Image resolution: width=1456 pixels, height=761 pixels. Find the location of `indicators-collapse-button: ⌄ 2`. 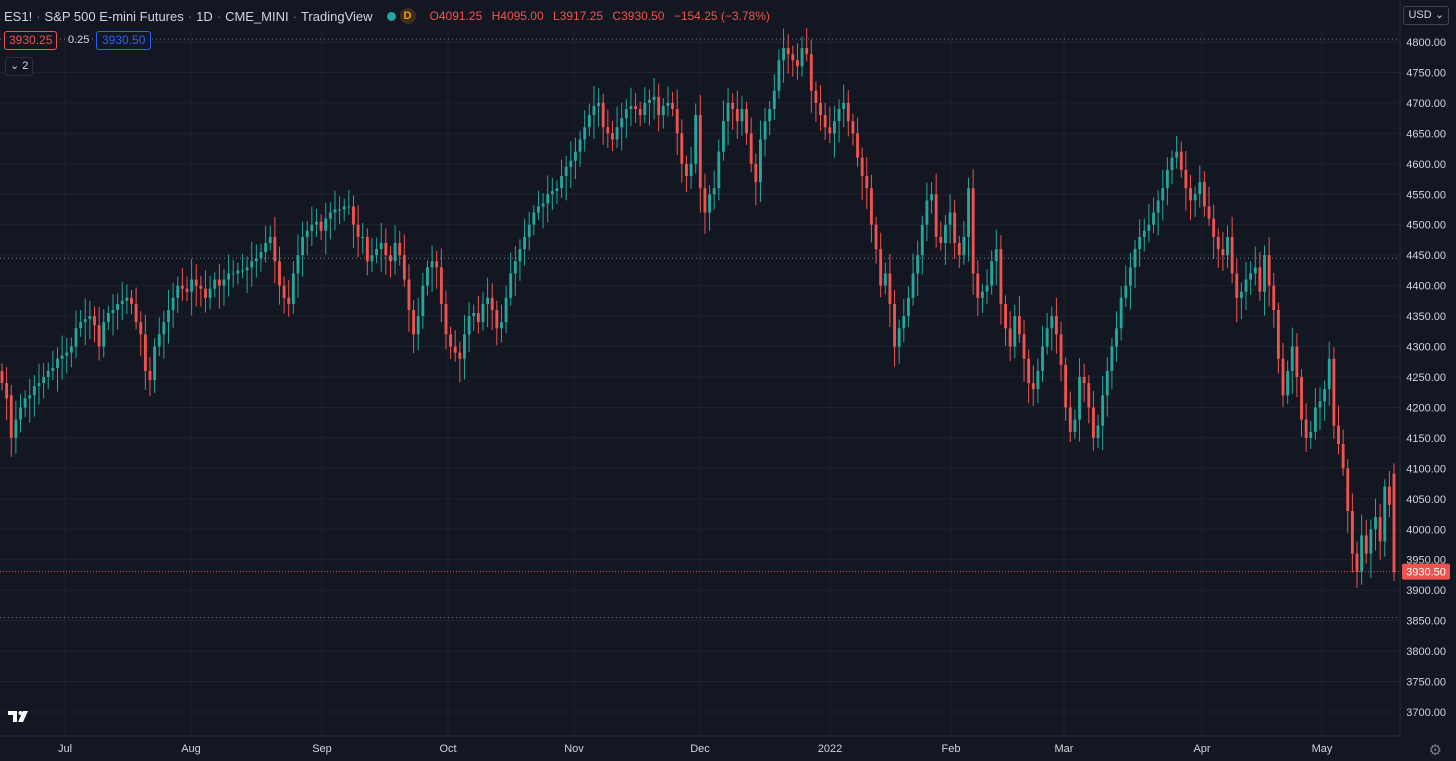

indicators-collapse-button: ⌄ 2 is located at coordinates (19, 66).